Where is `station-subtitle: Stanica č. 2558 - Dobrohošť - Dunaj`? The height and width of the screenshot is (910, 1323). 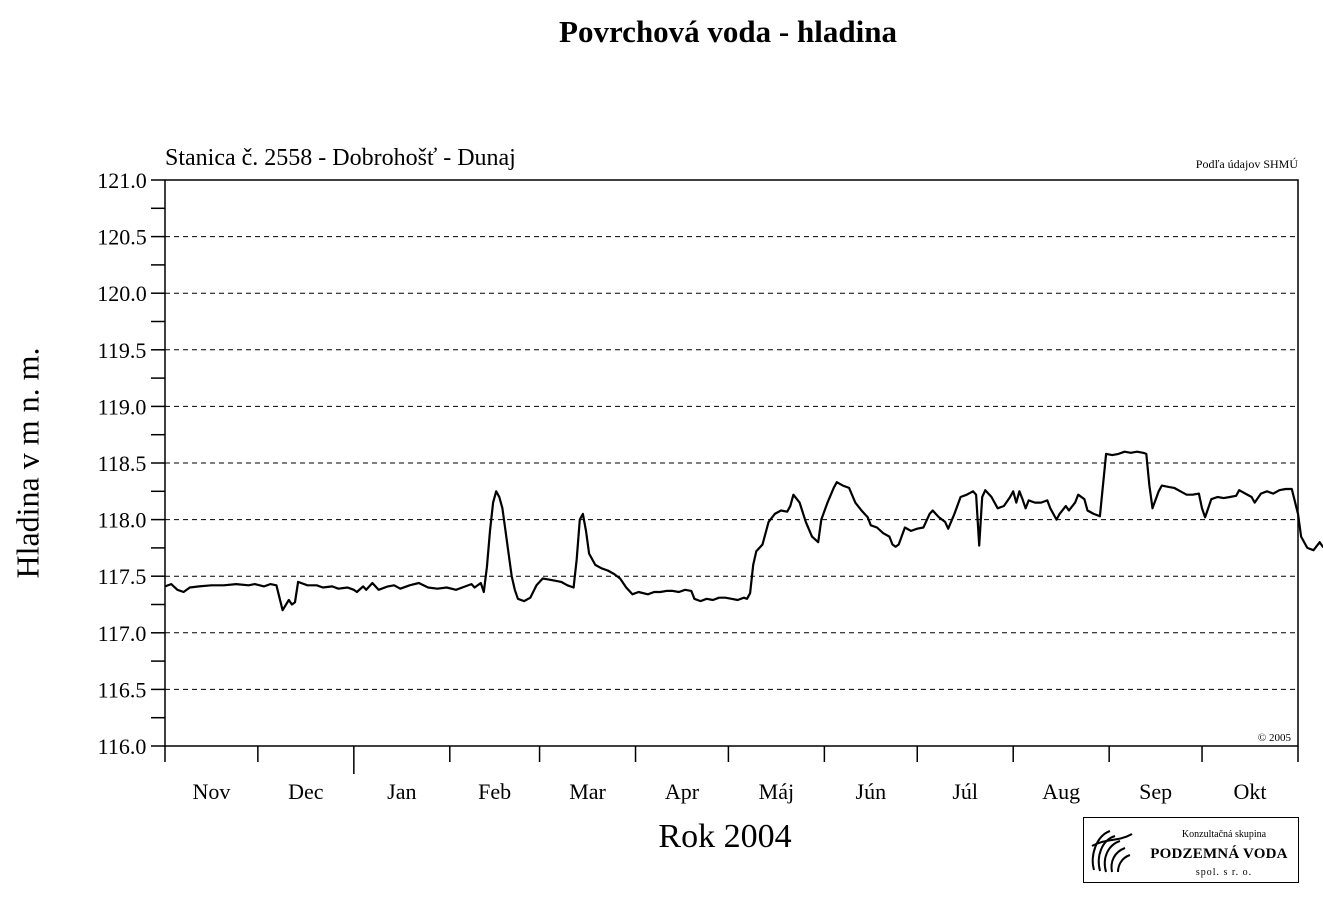
station-subtitle: Stanica č. 2558 - Dobrohošť - Dunaj is located at coordinates (340, 158).